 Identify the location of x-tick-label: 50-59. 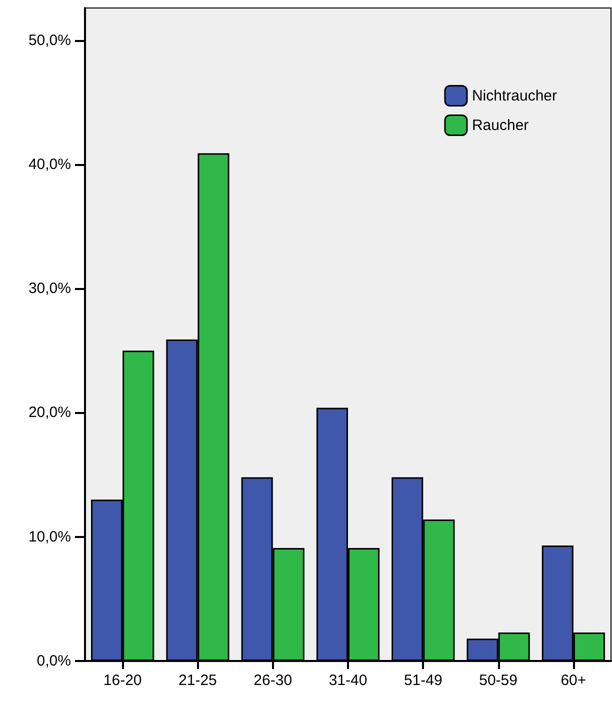
(498, 680).